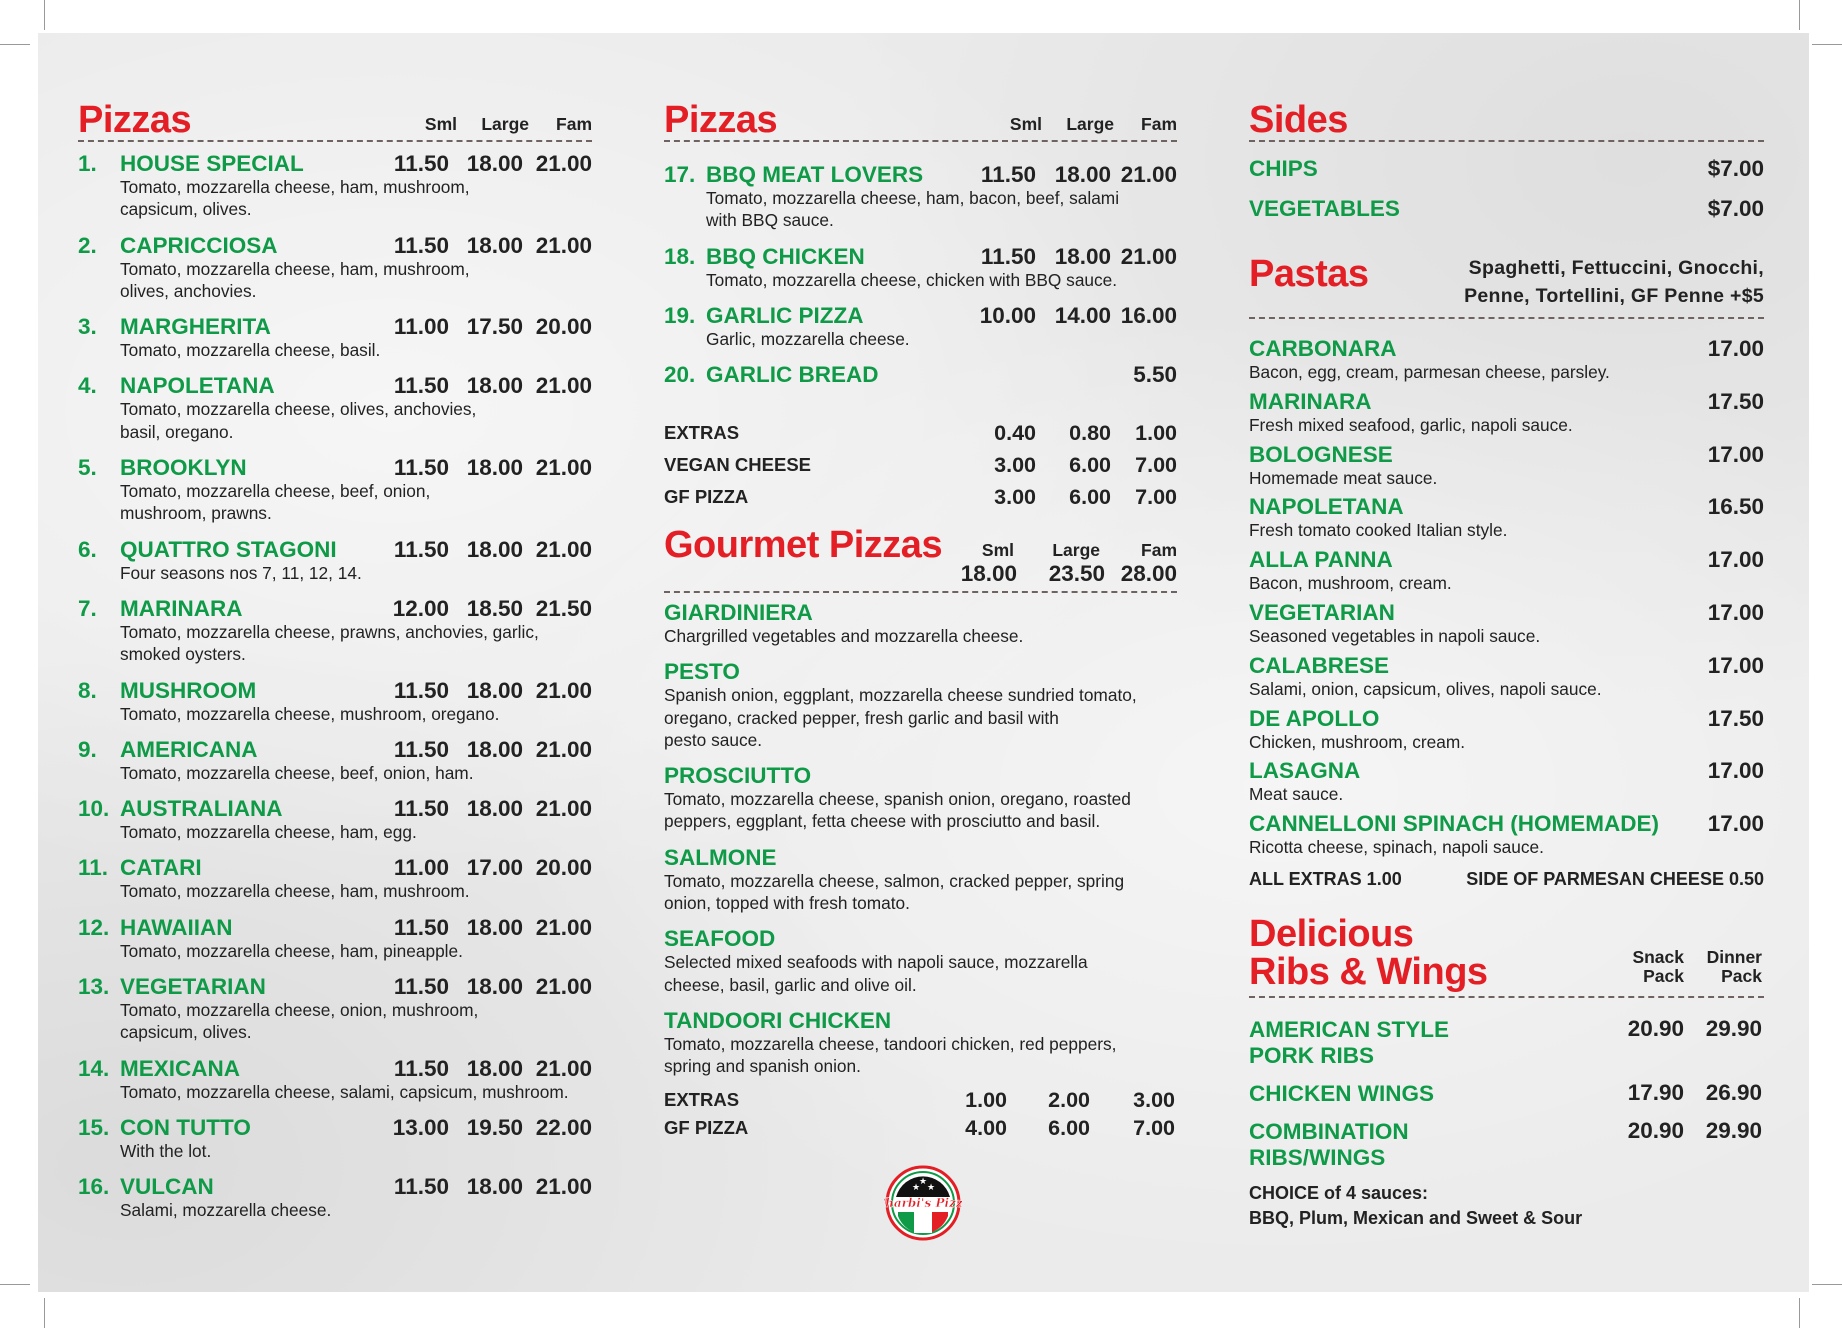  I want to click on item-number: 6., so click(87, 549).